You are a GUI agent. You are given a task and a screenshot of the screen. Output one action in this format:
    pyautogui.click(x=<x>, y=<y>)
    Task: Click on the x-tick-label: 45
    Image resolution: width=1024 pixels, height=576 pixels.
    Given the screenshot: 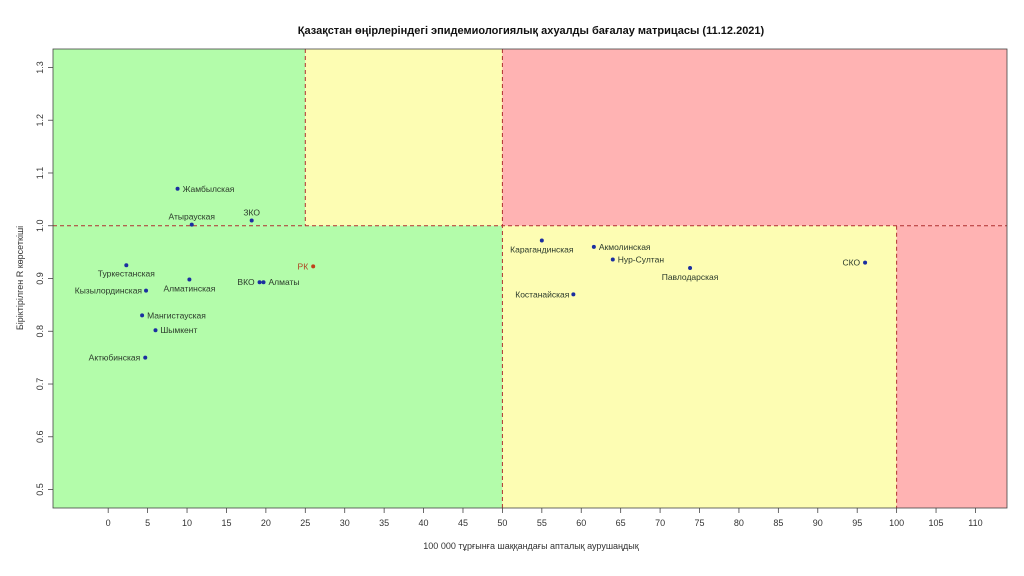 What is the action you would take?
    pyautogui.click(x=463, y=523)
    